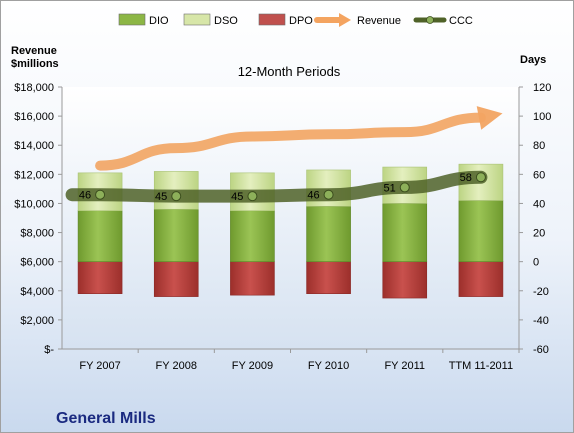 The height and width of the screenshot is (433, 574). Describe the element at coordinates (539, 146) in the screenshot. I see `right-tick-label: 80` at that location.